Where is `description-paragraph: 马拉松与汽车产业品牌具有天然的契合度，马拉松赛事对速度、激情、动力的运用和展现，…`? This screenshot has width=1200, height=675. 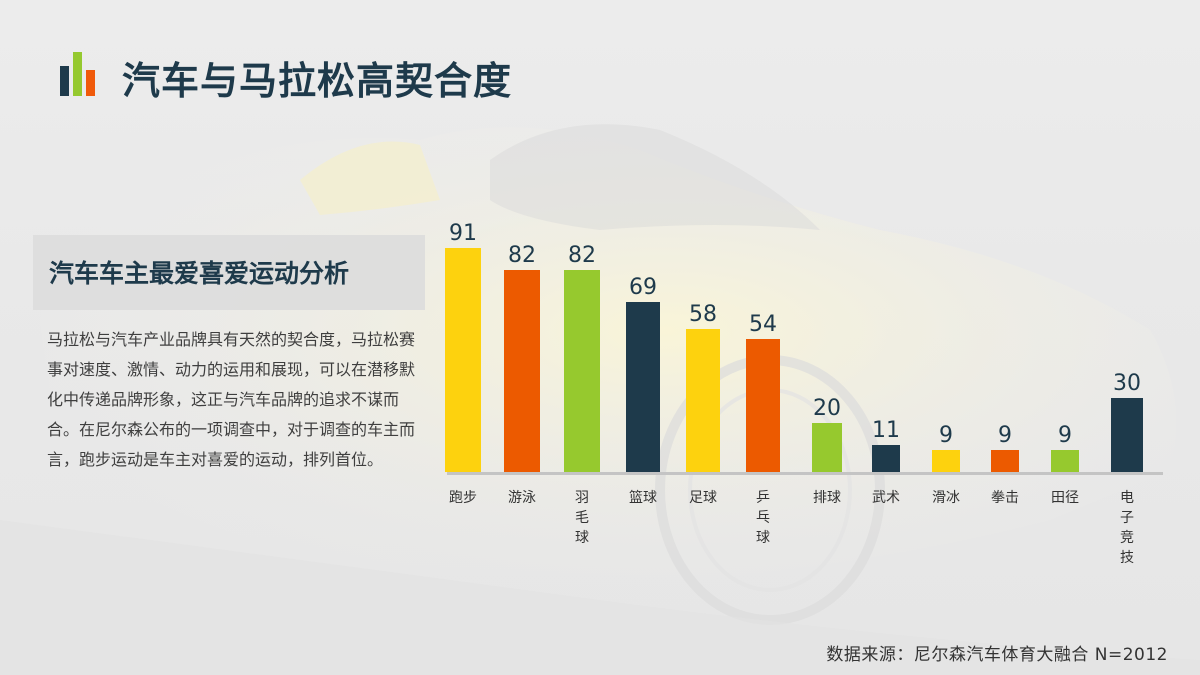
description-paragraph: 马拉松与汽车产业品牌具有天然的契合度，马拉松赛事对速度、激情、动力的运用和展现，… is located at coordinates (231, 399).